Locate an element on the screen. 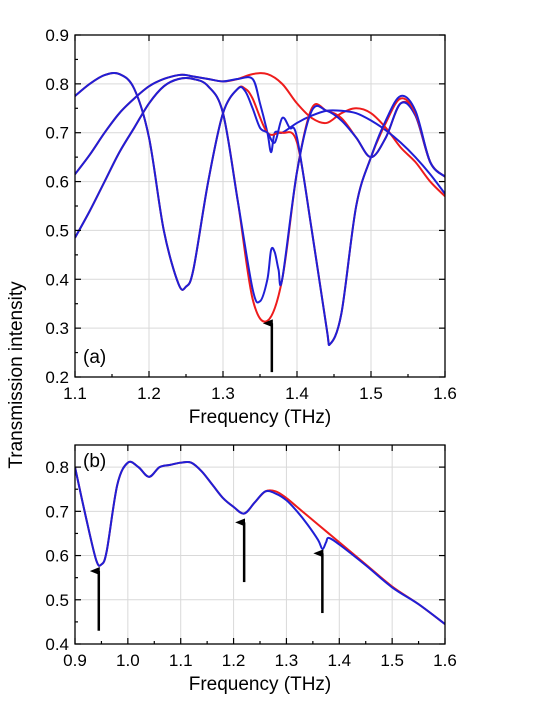 The width and height of the screenshot is (545, 705). panel-a-x-axis-label: Frequency (THz) is located at coordinates (260, 417).